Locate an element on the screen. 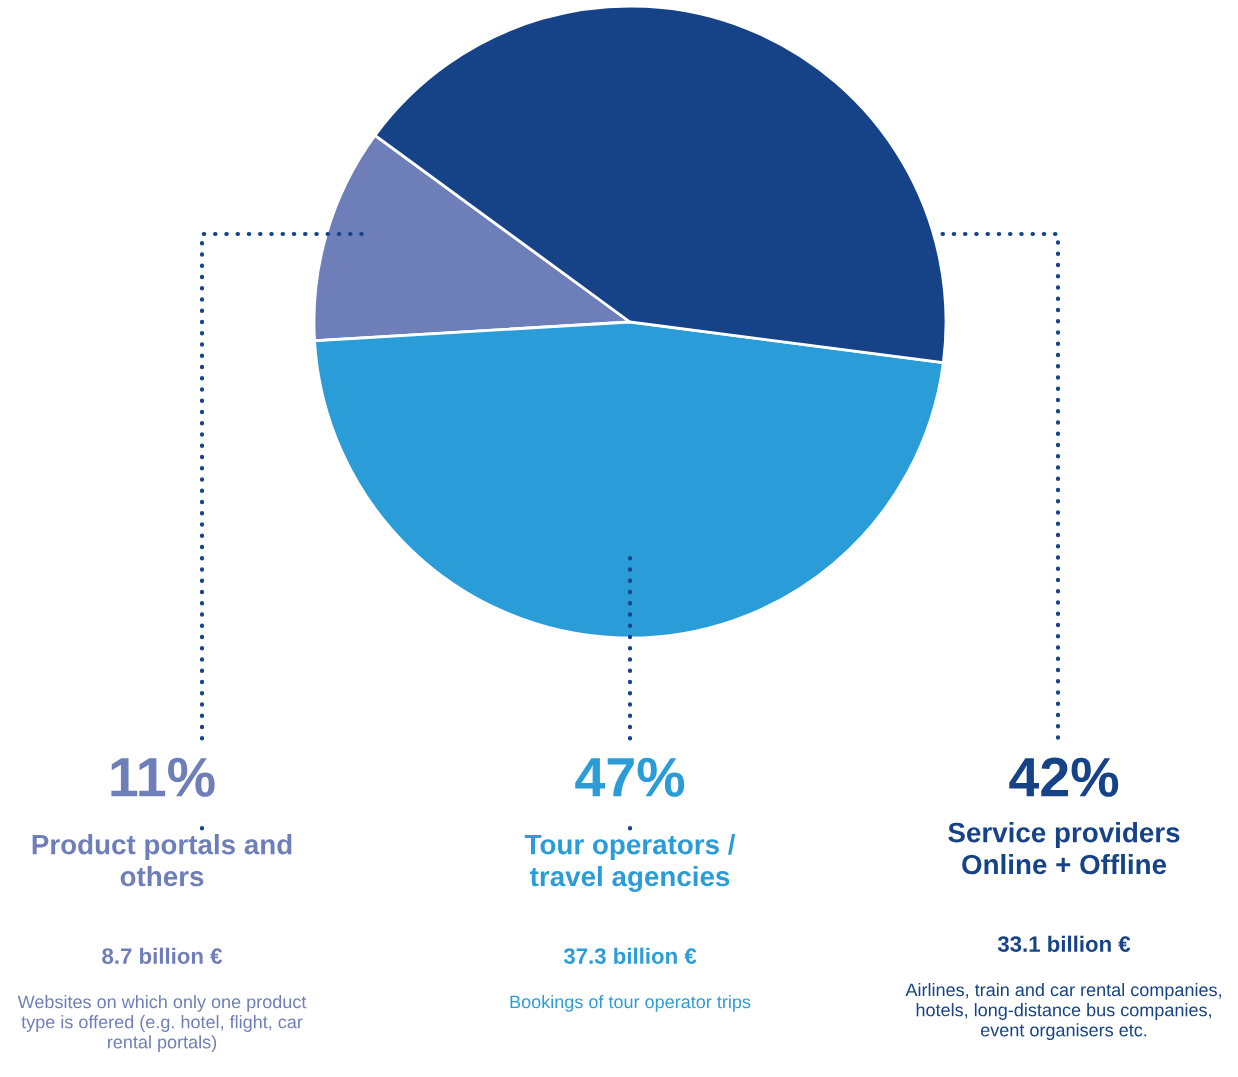 The height and width of the screenshot is (1077, 1238). text: Websites on which only one product type is offered (e.g. hotel, flight, car rental portals) is located at coordinates (162, 1024).